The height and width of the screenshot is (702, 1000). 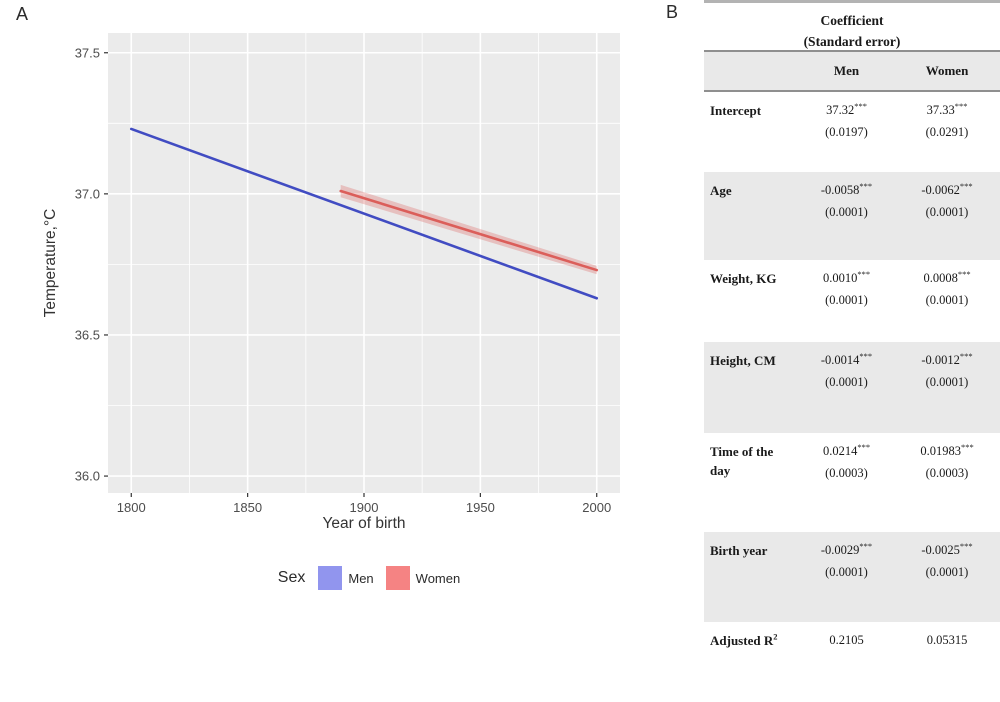 What do you see at coordinates (22, 14) in the screenshot?
I see `panel-a-label: A` at bounding box center [22, 14].